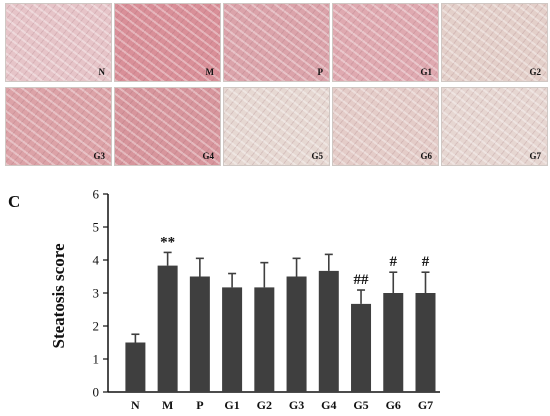  What do you see at coordinates (199, 405) in the screenshot?
I see `x-tick-label: P` at bounding box center [199, 405].